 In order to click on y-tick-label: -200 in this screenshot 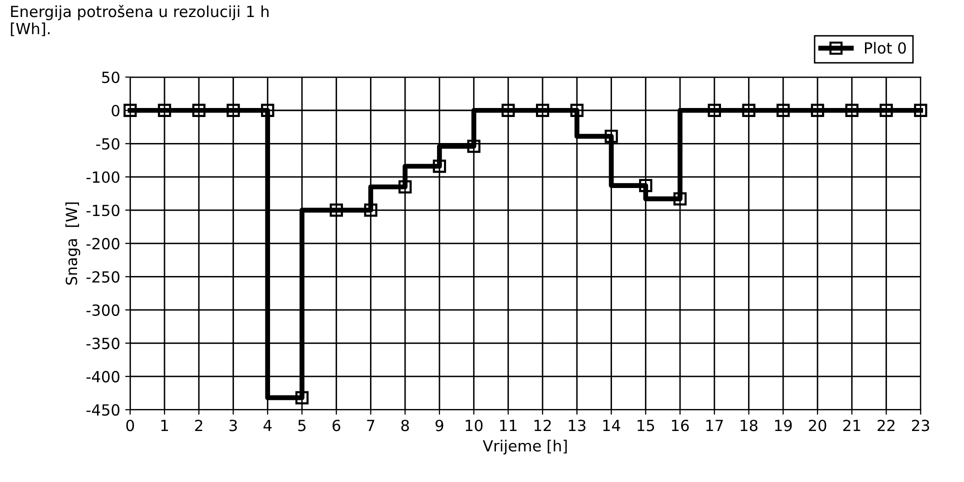, I will do `click(103, 244)`.